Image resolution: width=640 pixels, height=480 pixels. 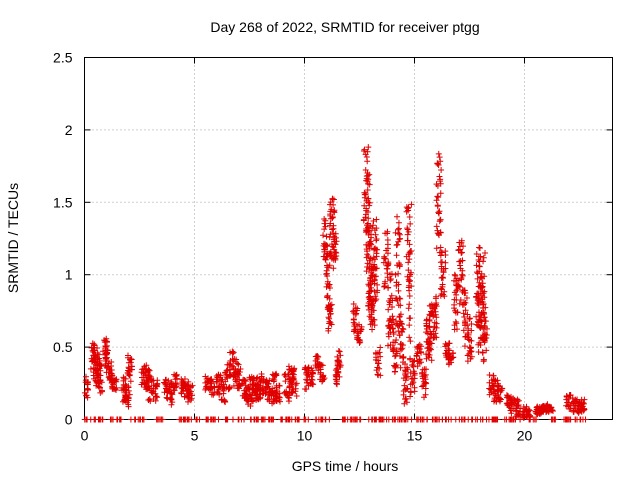 I want to click on y-tick-label: 1.5, so click(x=63, y=202).